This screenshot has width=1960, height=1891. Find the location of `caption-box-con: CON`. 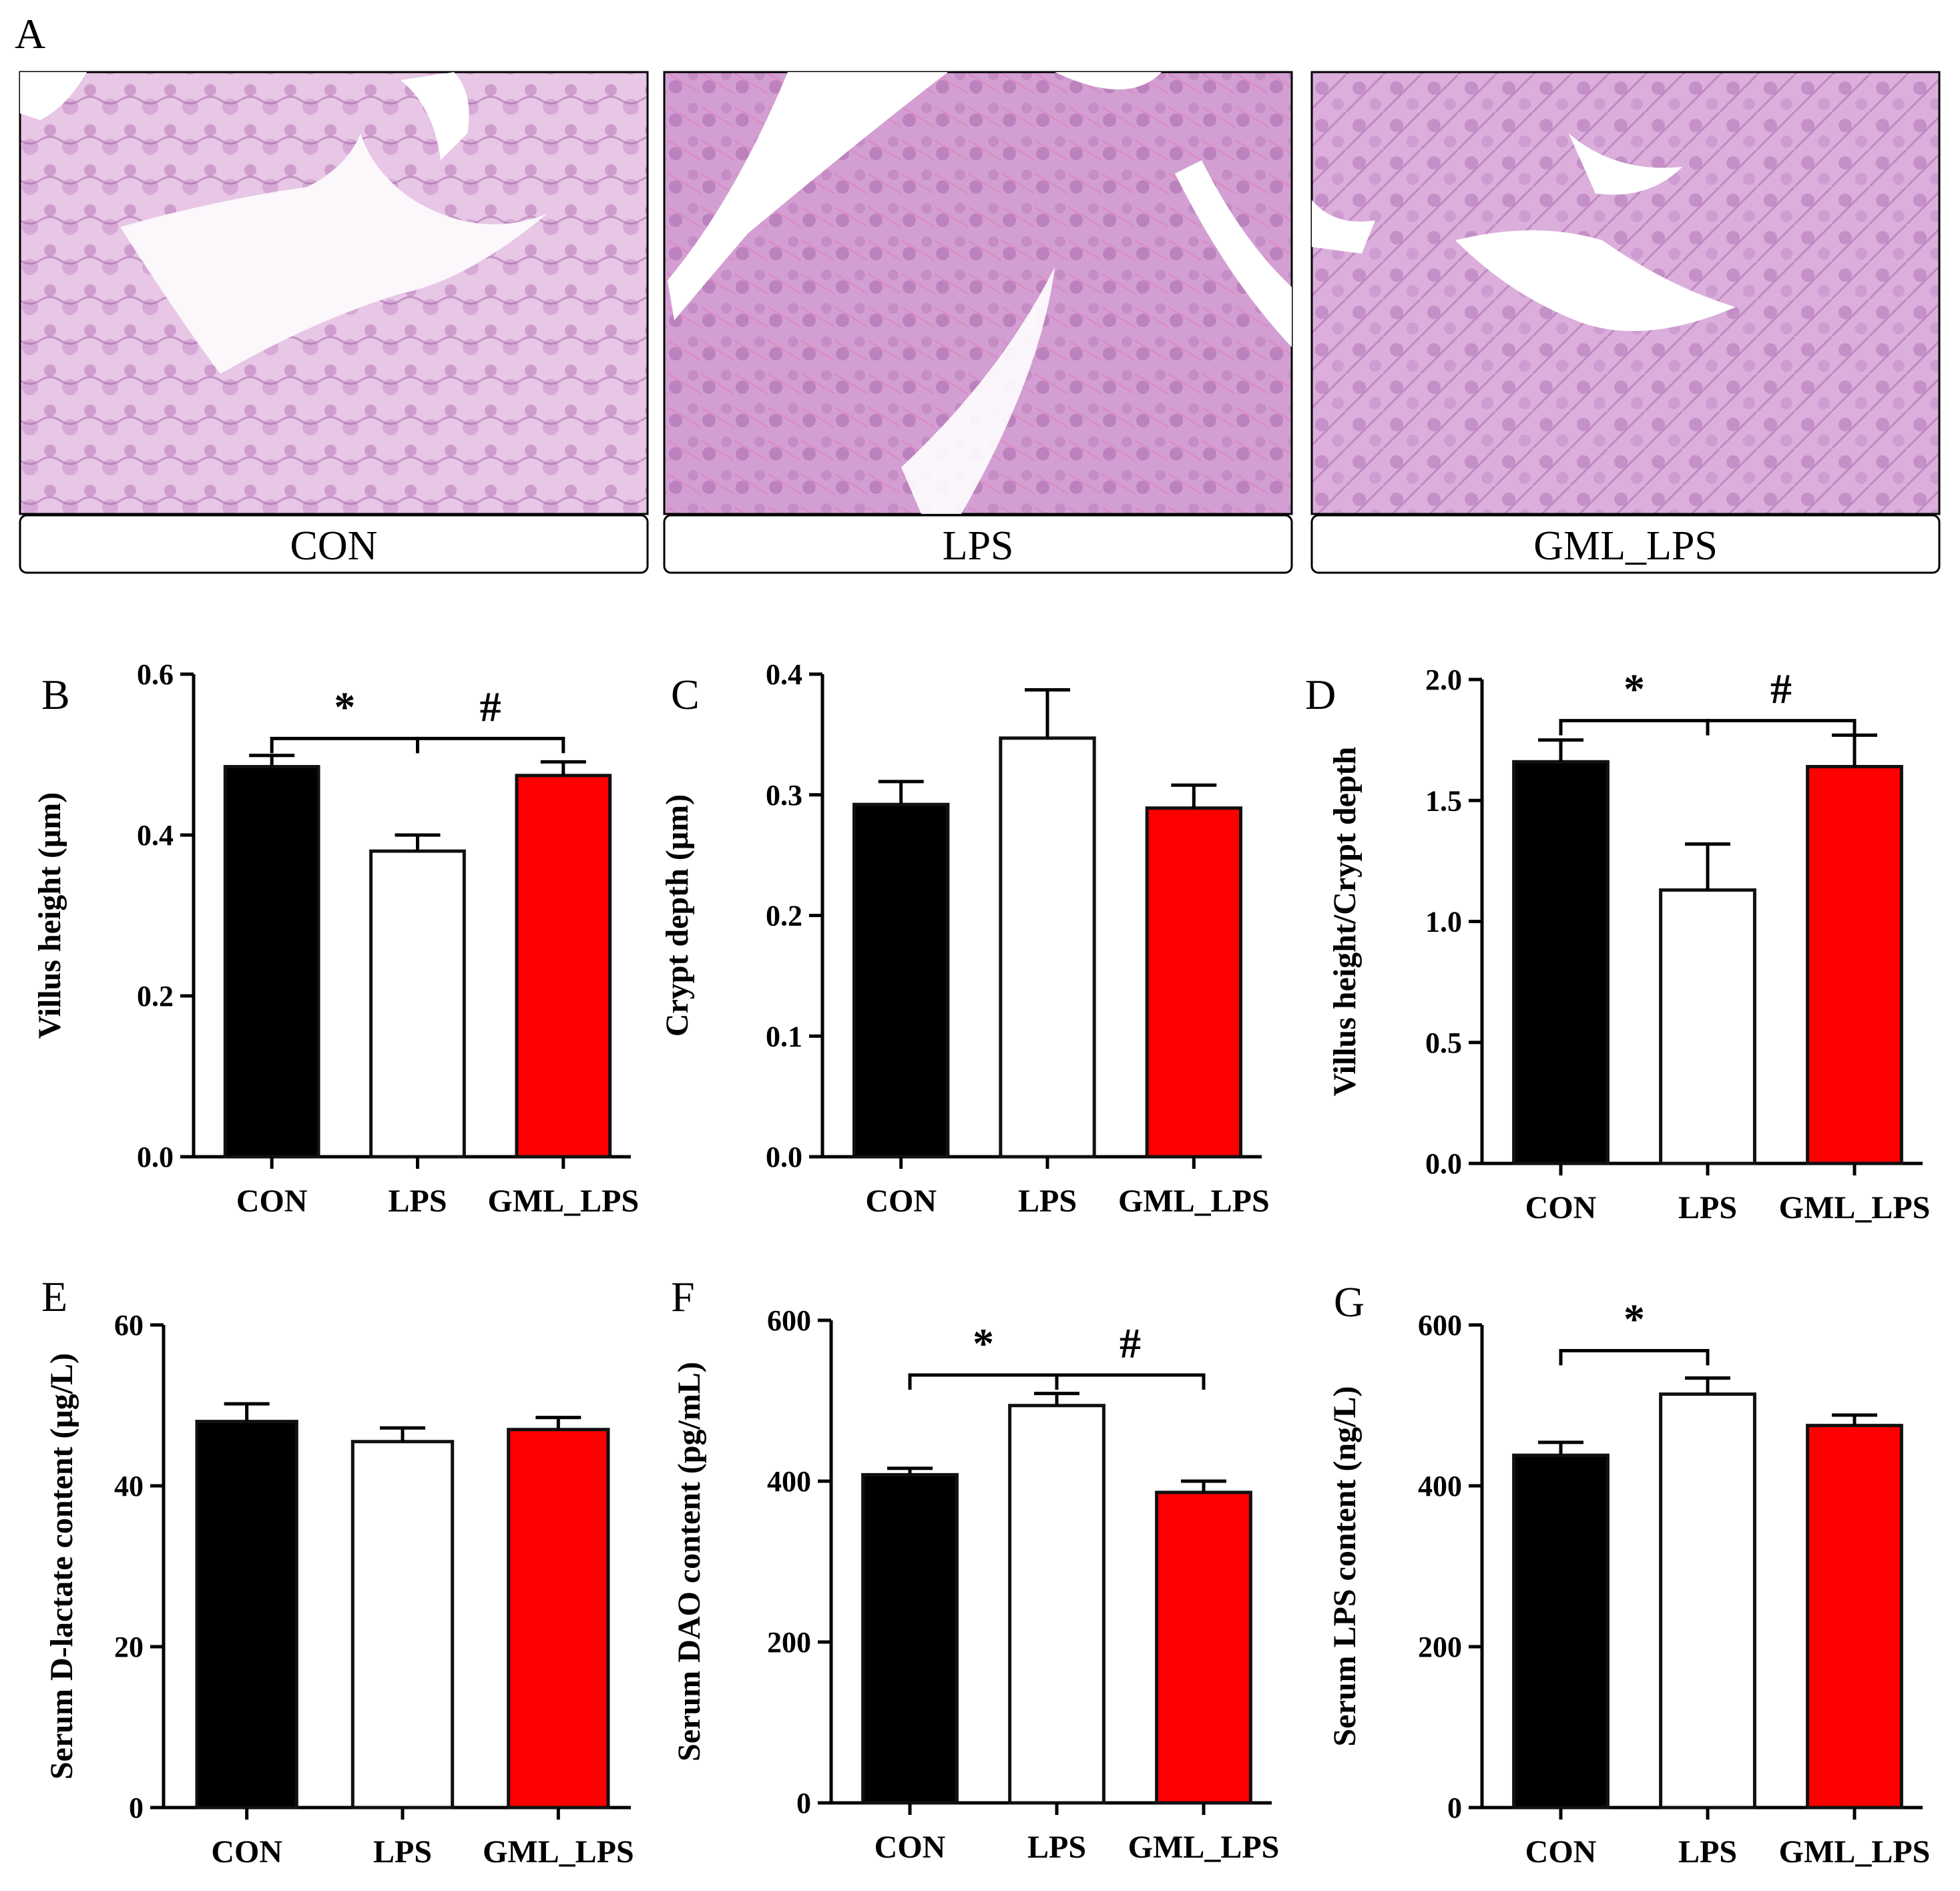

caption-box-con: CON is located at coordinates (334, 544).